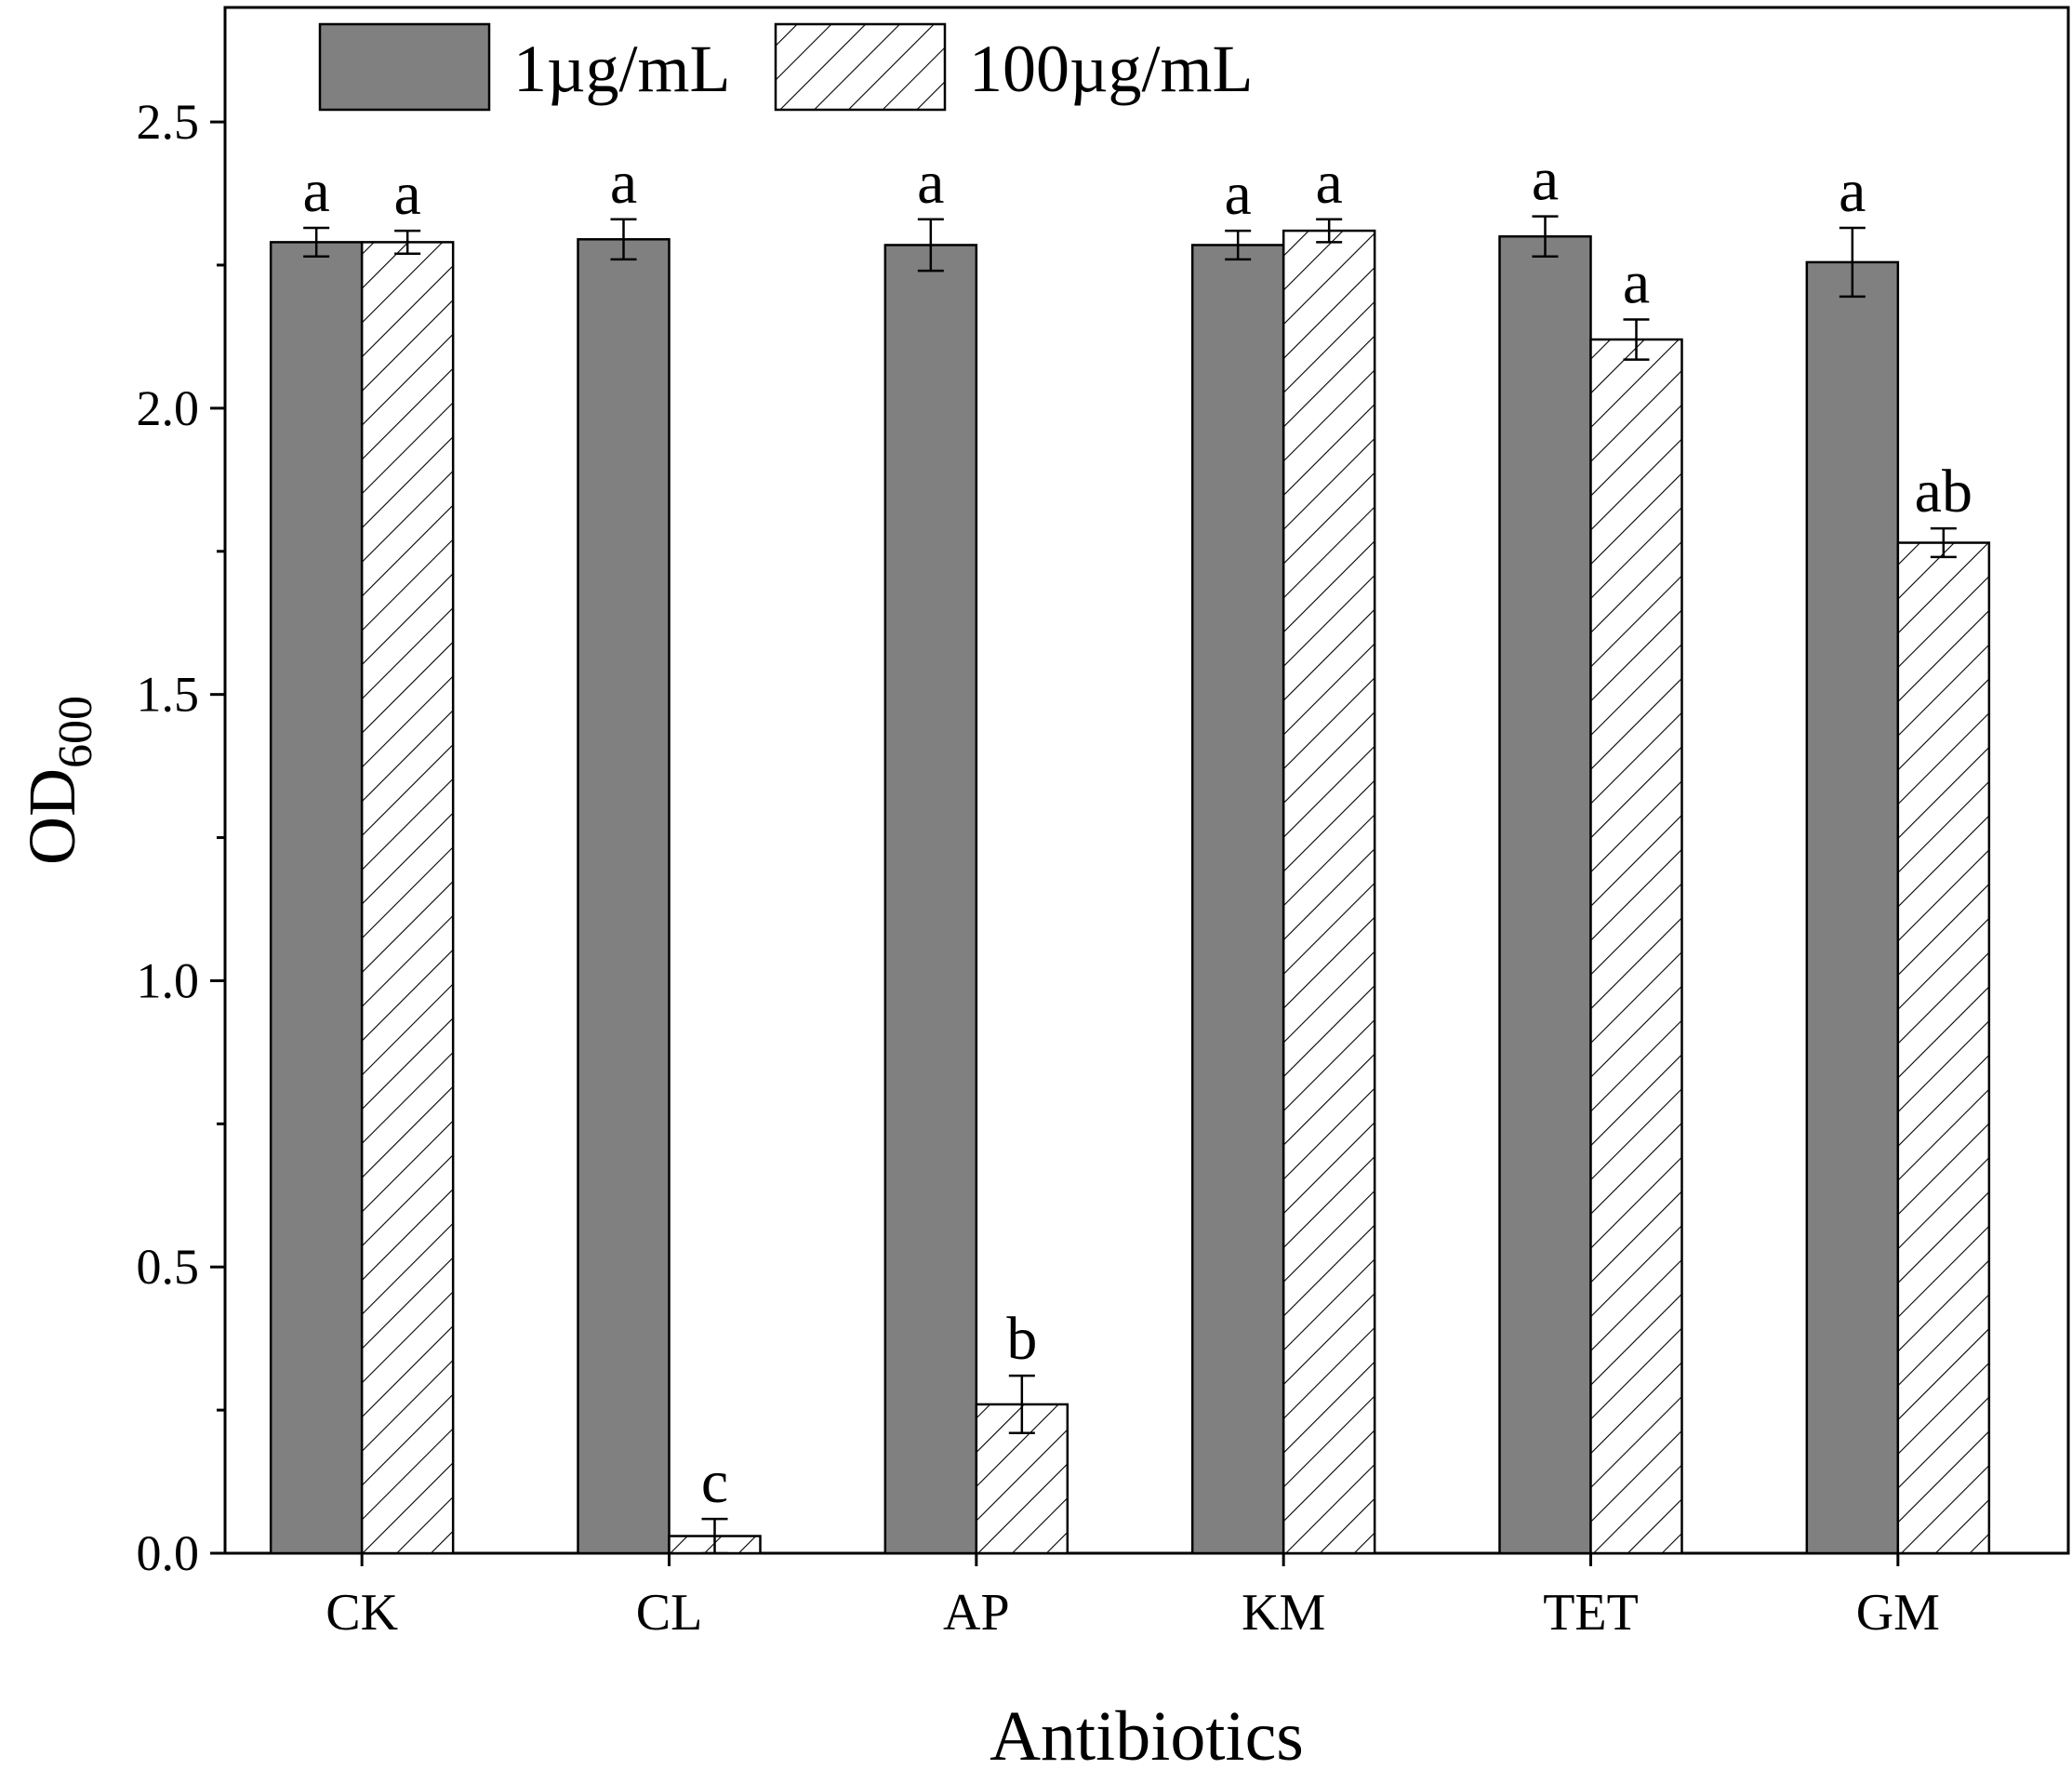 Image resolution: width=2072 pixels, height=1769 pixels. Describe the element at coordinates (168, 1267) in the screenshot. I see `y-tick-label: 0.5` at that location.